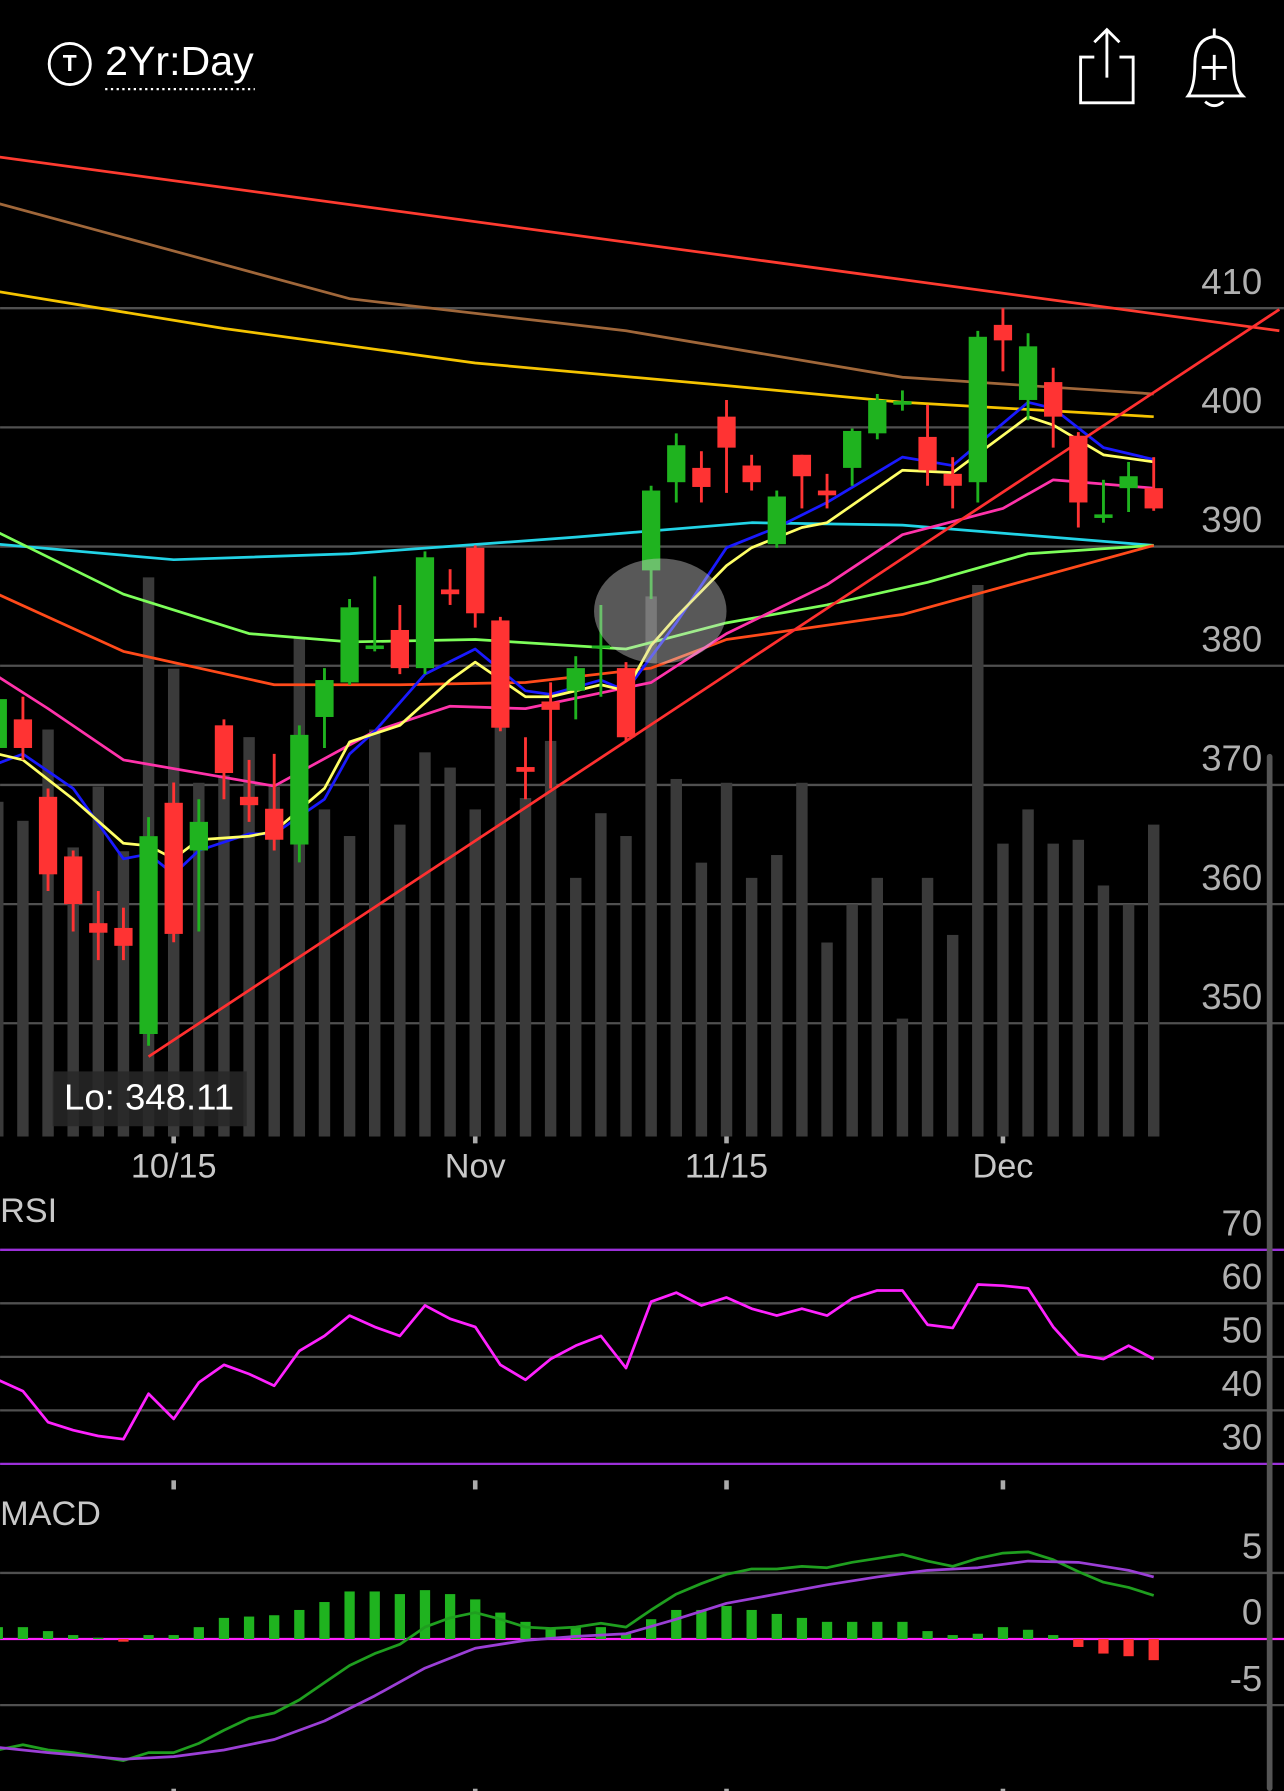  I want to click on annotation-box, so click(149, 1099).